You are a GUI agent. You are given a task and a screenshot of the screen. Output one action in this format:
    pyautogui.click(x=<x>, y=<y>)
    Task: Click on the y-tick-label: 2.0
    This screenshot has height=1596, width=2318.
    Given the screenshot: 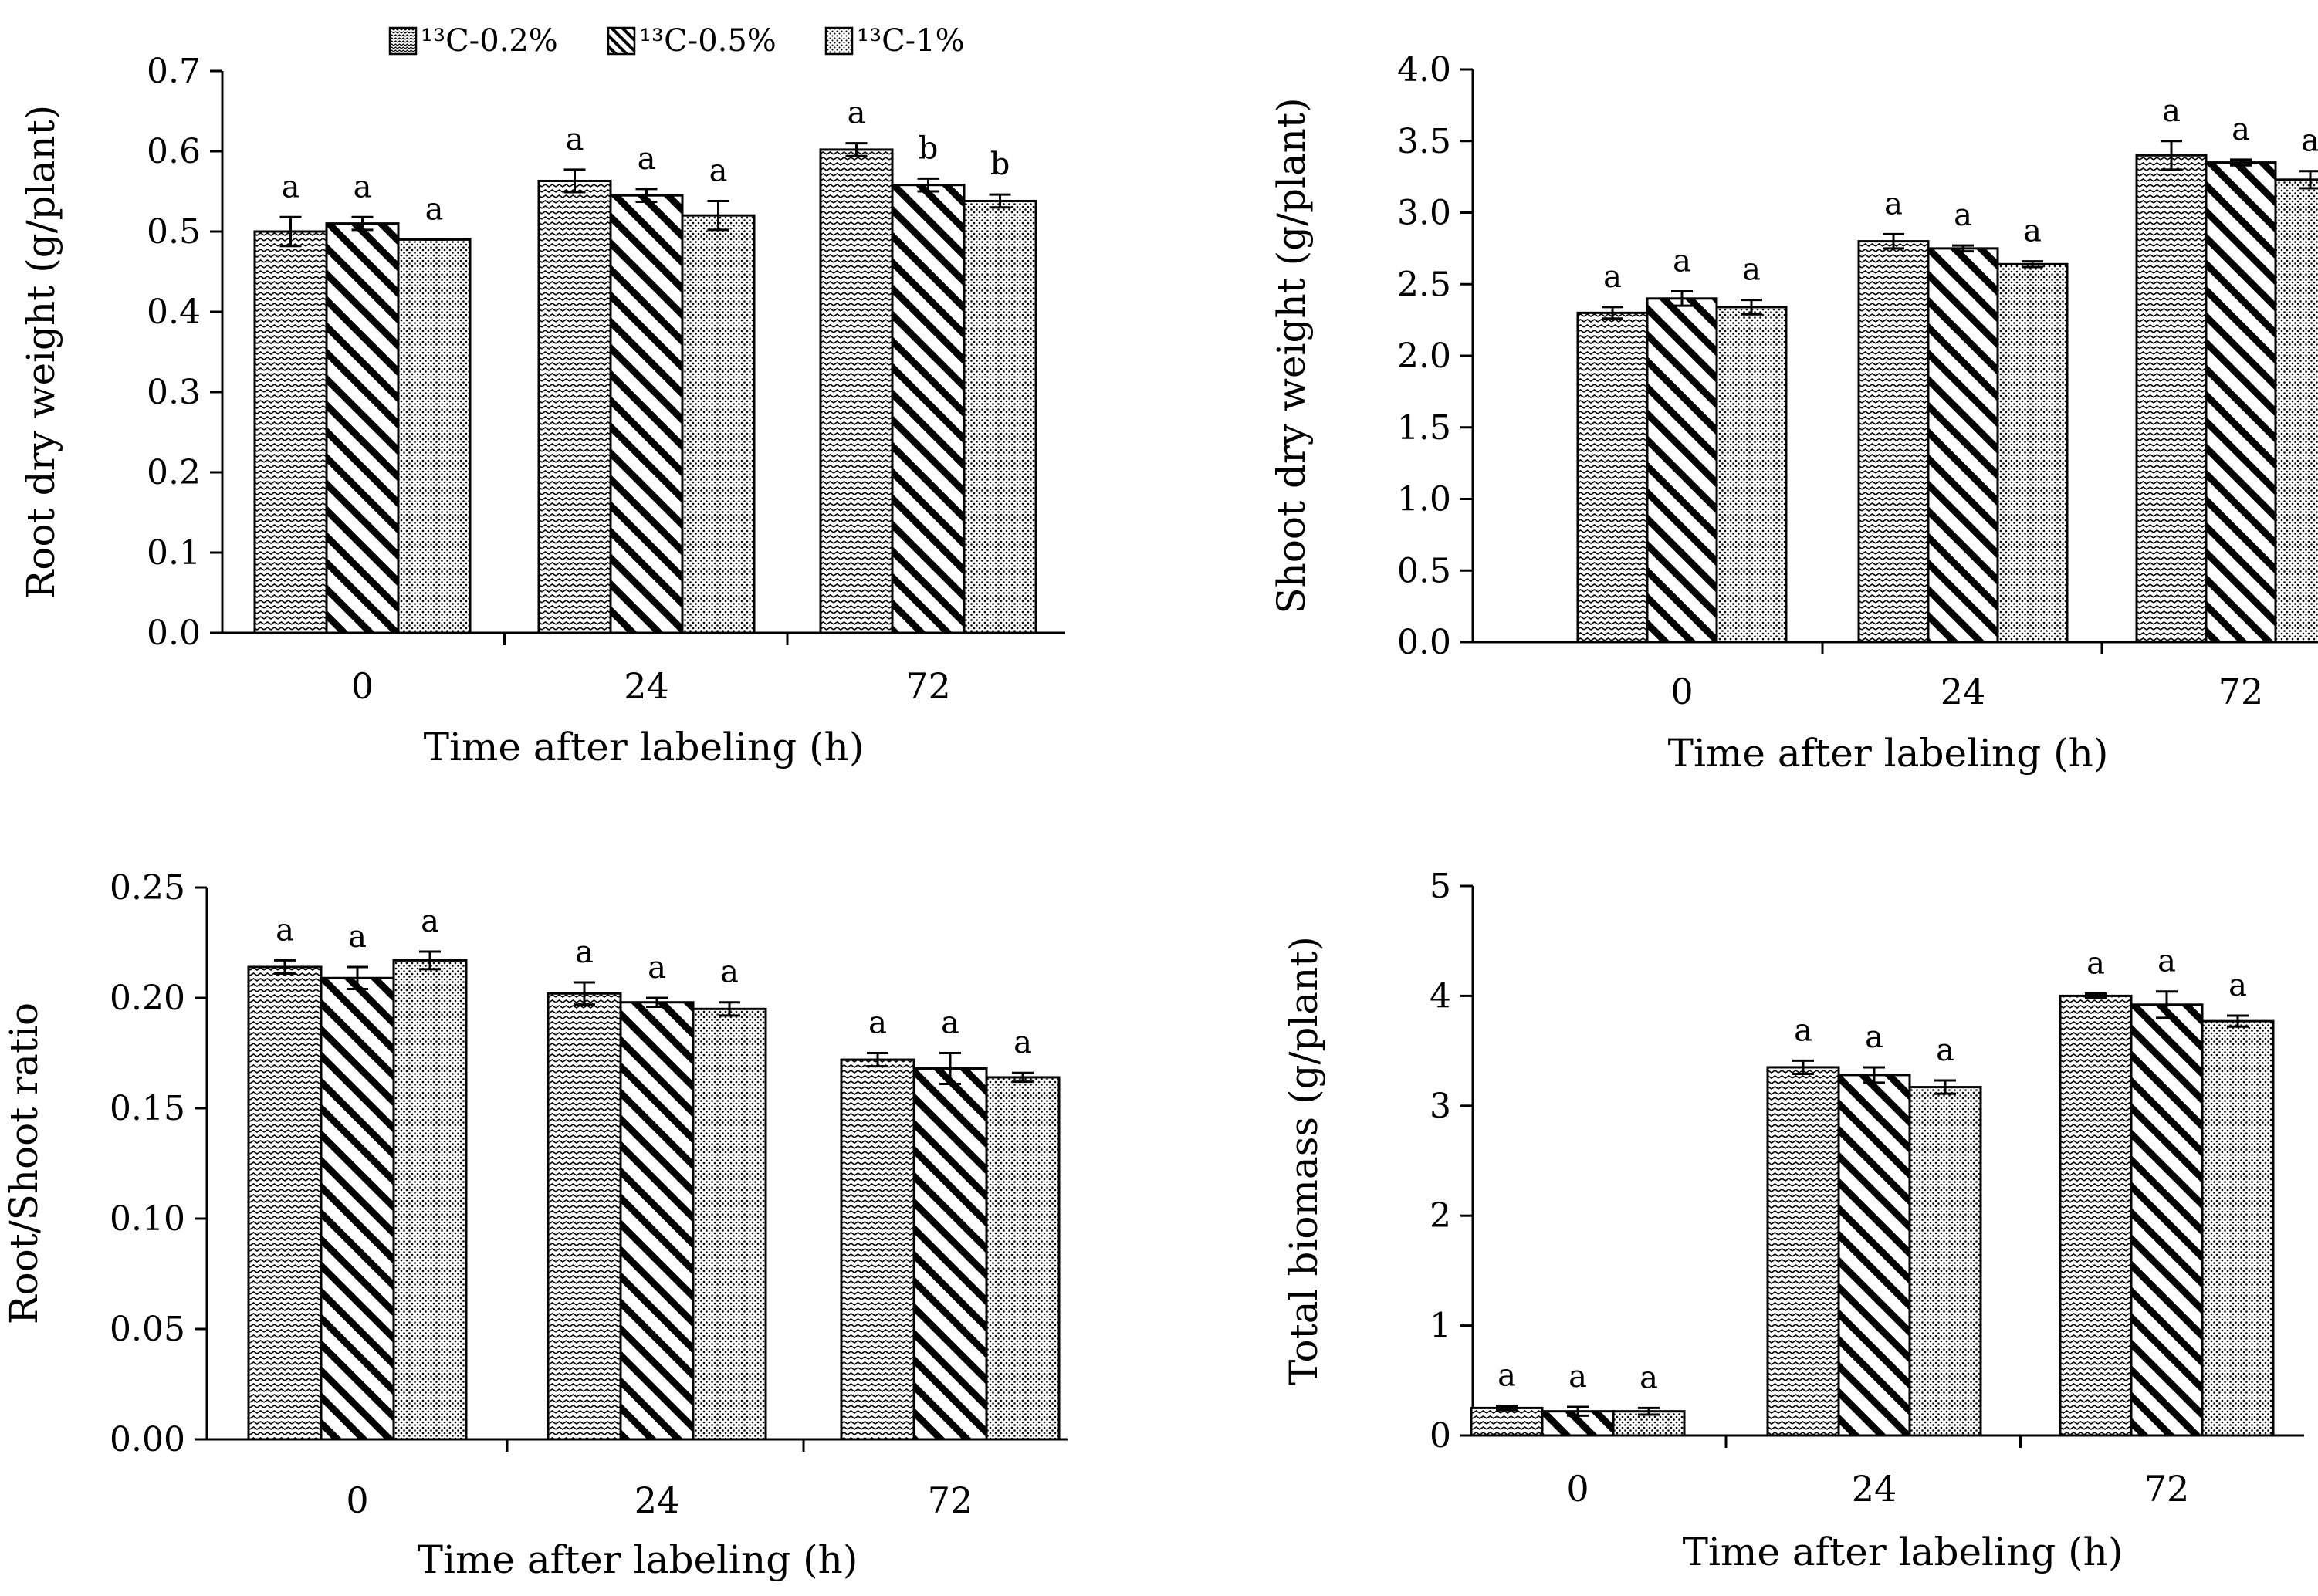 What is the action you would take?
    pyautogui.click(x=1424, y=356)
    